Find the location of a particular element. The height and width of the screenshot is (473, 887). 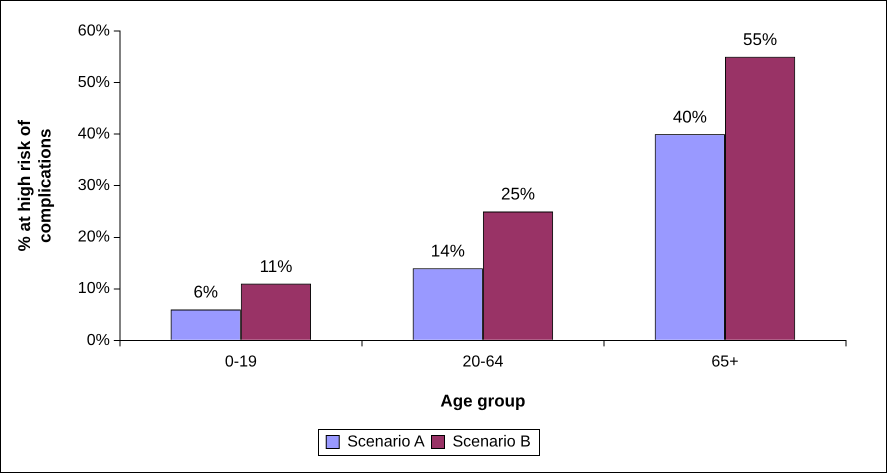

y-tick-label: 0% is located at coordinates (98, 340).